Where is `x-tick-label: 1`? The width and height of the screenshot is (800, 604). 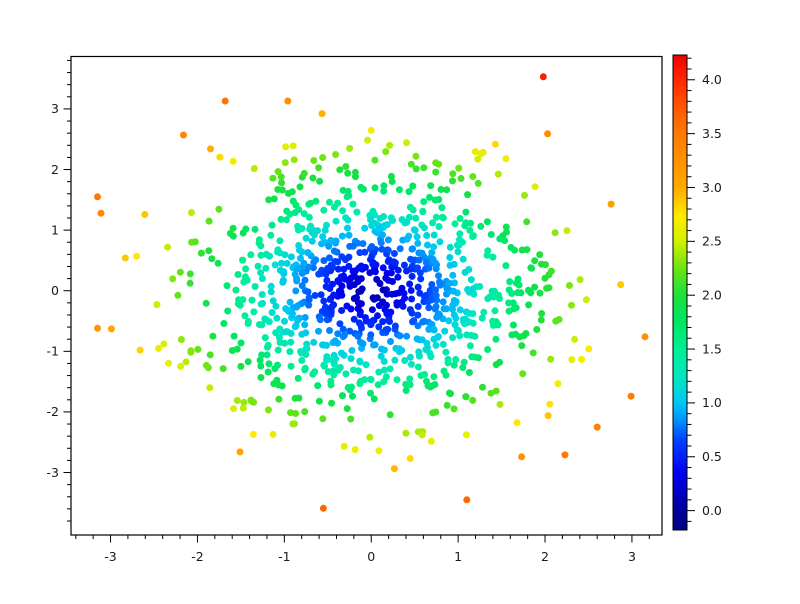 x-tick-label: 1 is located at coordinates (458, 556).